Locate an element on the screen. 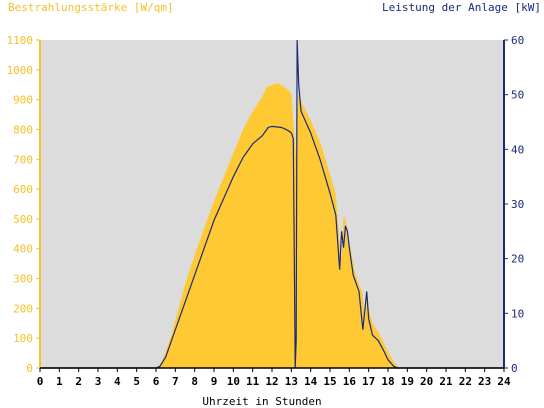 The height and width of the screenshot is (408, 544). x-tick-label: 18 is located at coordinates (387, 381).